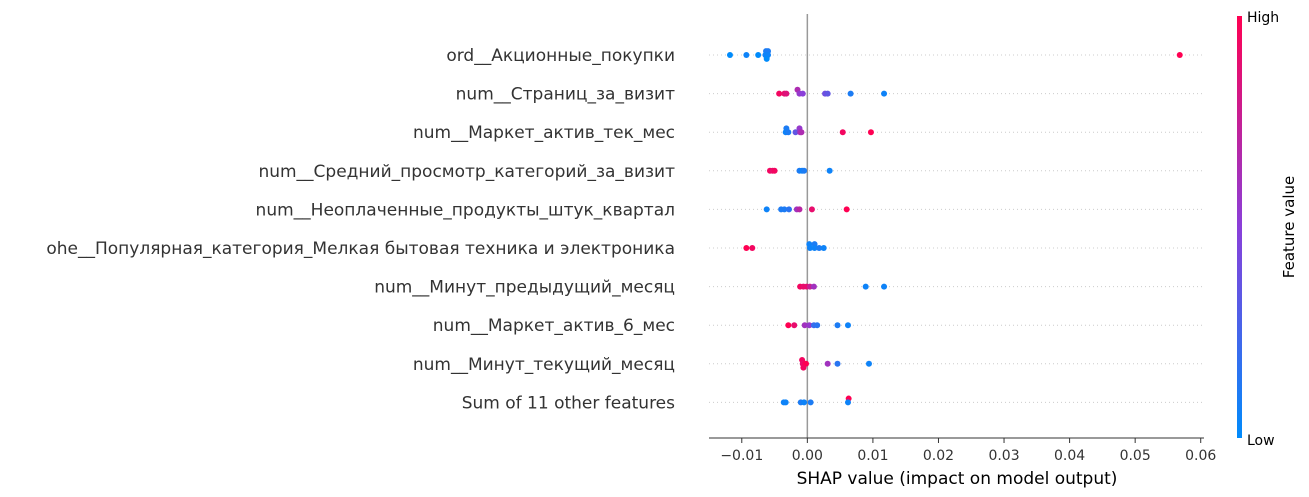 This screenshot has height=497, width=1309. What do you see at coordinates (1200, 456) in the screenshot?
I see `x-tick-label: 0.06` at bounding box center [1200, 456].